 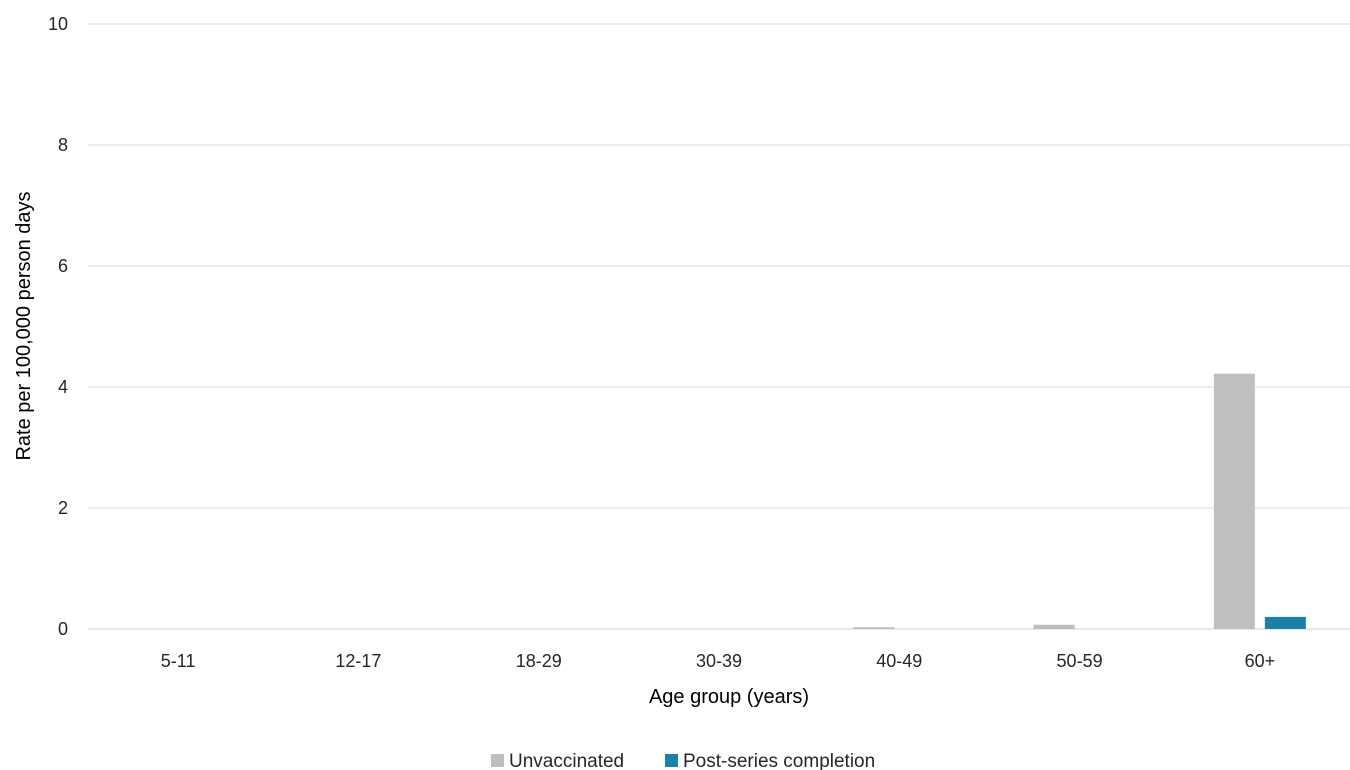 What do you see at coordinates (63, 145) in the screenshot?
I see `y-tick-label: 8` at bounding box center [63, 145].